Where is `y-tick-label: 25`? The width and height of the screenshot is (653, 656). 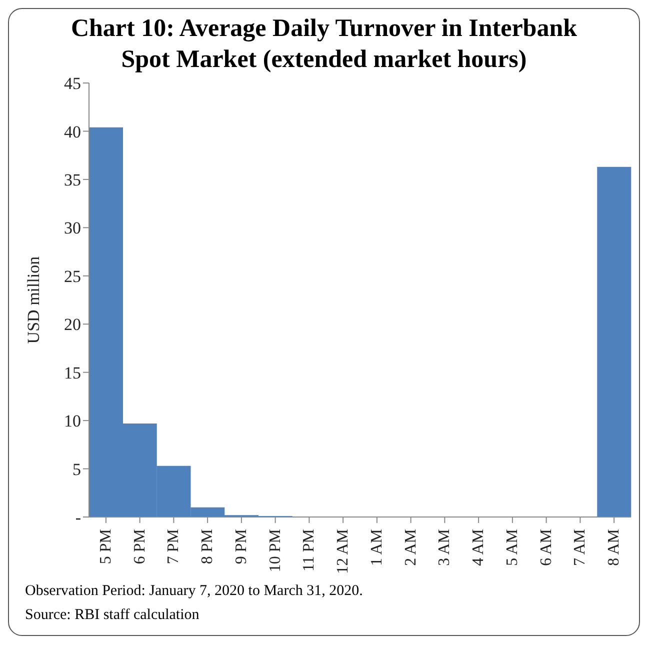 y-tick-label: 25 is located at coordinates (72, 276).